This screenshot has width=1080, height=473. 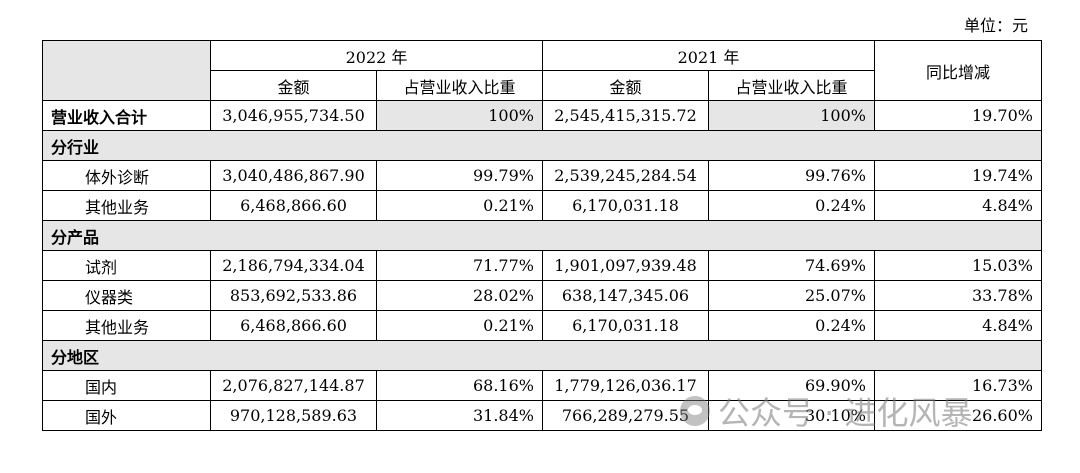 I want to click on total-yoy: 19.70%, so click(x=958, y=115).